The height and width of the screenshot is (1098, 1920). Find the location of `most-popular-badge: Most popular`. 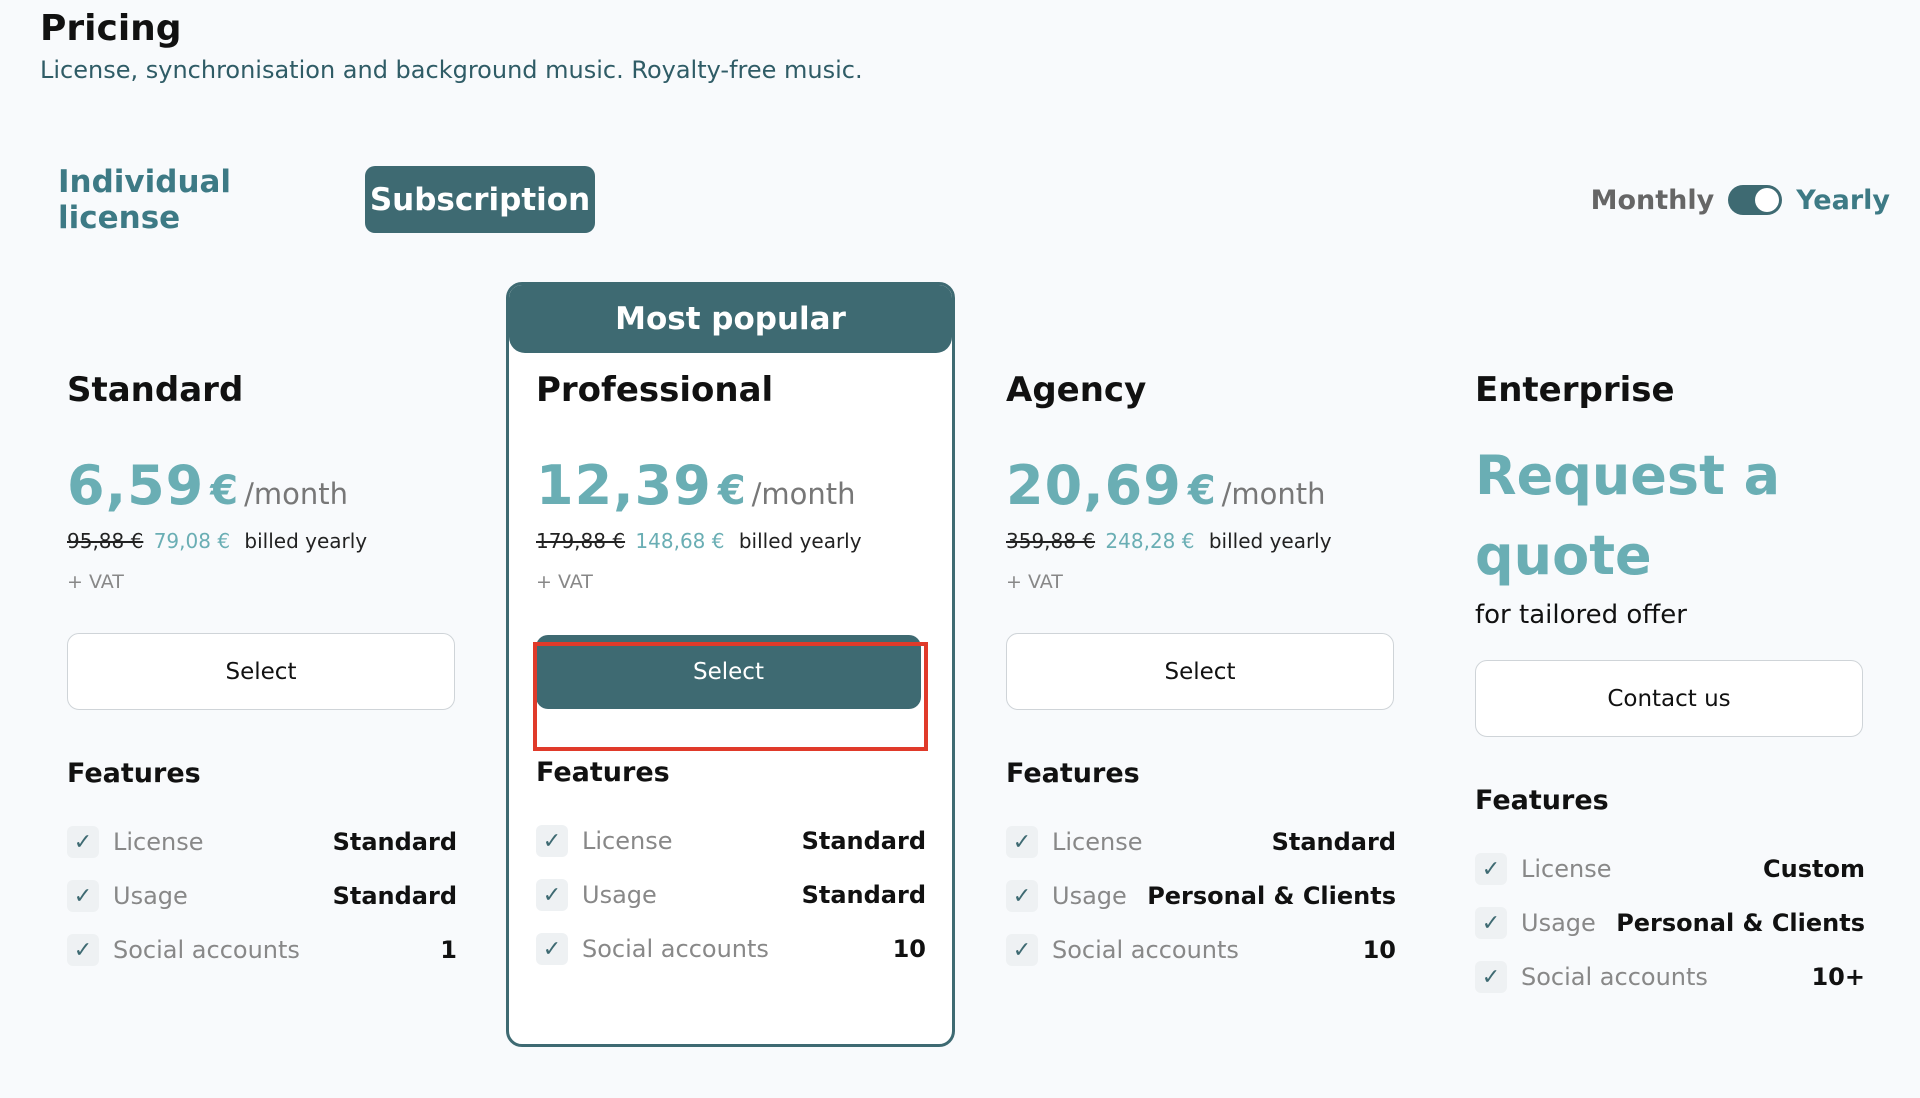

most-popular-badge: Most popular is located at coordinates (730, 319).